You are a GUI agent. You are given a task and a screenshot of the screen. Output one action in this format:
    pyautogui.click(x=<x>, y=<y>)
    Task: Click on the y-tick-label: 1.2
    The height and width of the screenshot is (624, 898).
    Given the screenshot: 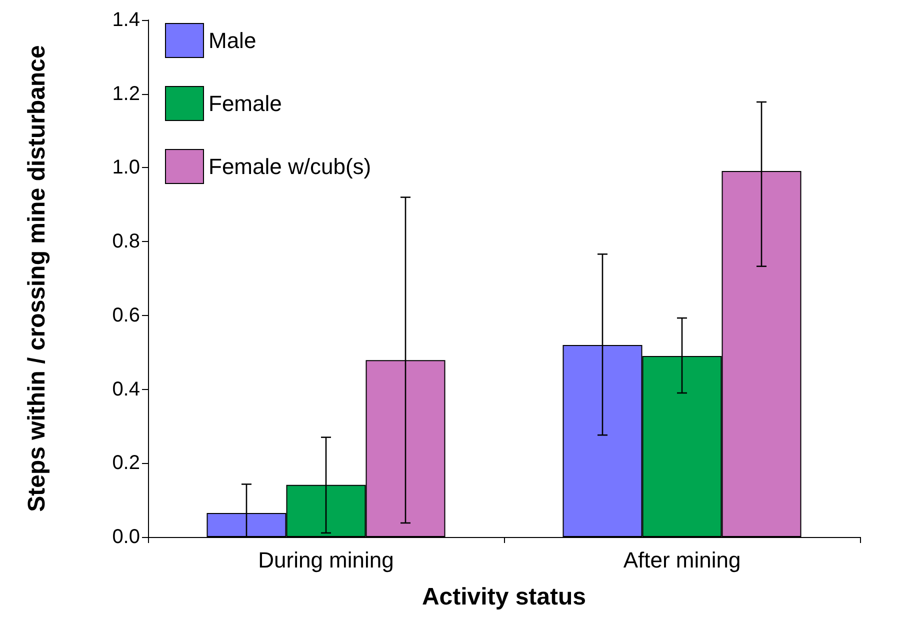 What is the action you would take?
    pyautogui.click(x=126, y=93)
    